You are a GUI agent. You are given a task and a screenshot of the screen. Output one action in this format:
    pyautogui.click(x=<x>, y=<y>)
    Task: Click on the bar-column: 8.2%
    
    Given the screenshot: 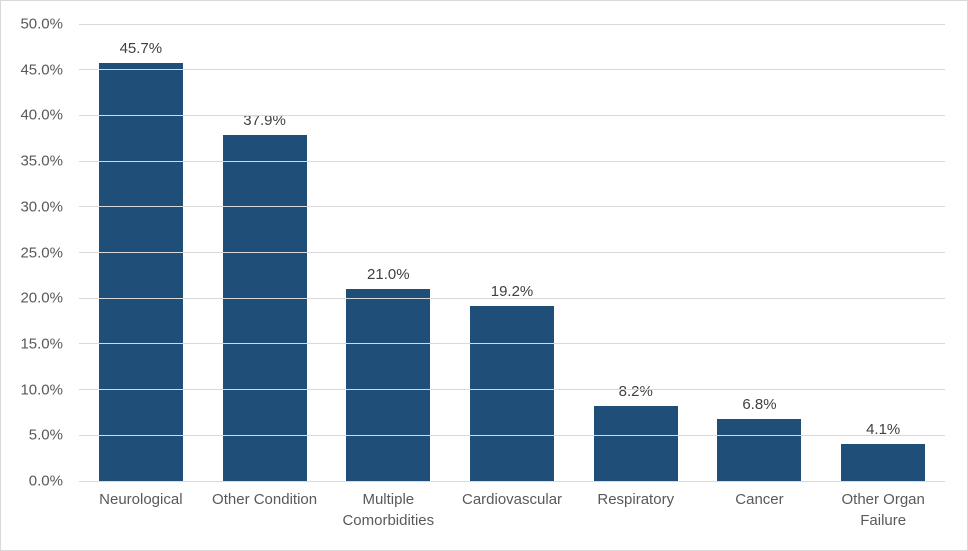 What is the action you would take?
    pyautogui.click(x=636, y=252)
    